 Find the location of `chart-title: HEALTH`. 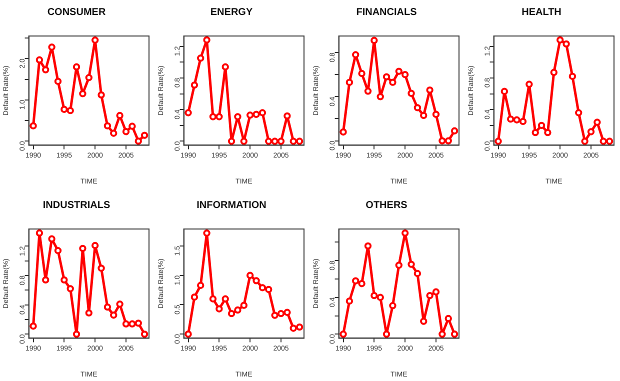

chart-title: HEALTH is located at coordinates (542, 12).